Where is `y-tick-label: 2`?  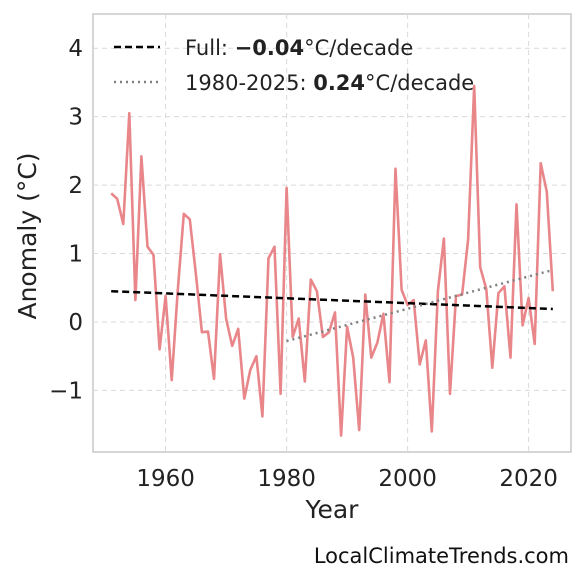
y-tick-label: 2 is located at coordinates (75, 186).